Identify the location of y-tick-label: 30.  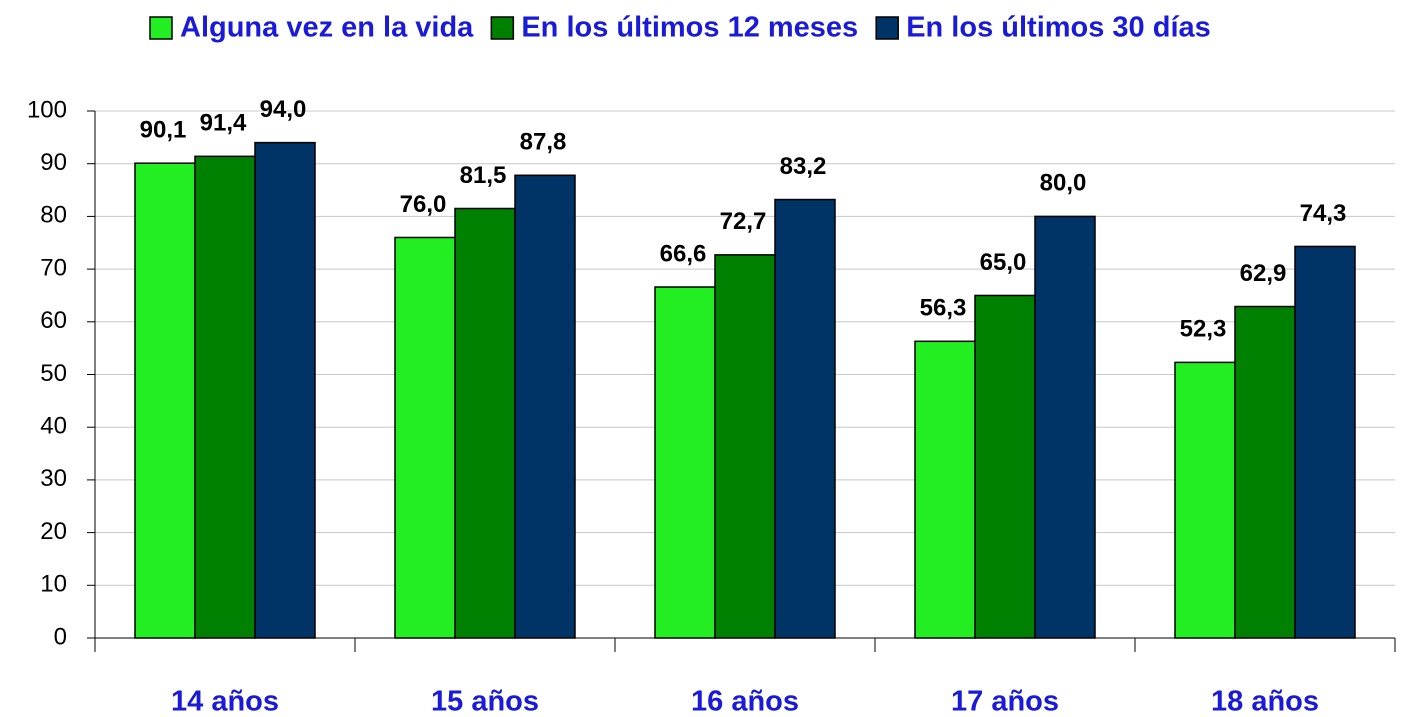
(53, 478).